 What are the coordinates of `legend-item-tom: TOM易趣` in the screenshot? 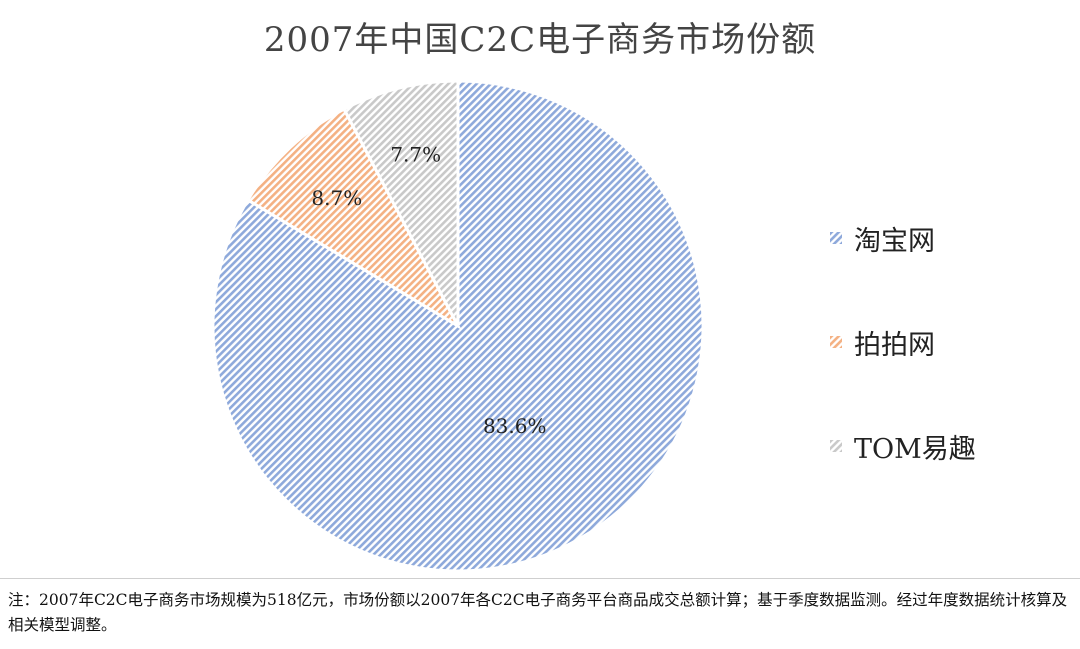 It's located at (903, 446).